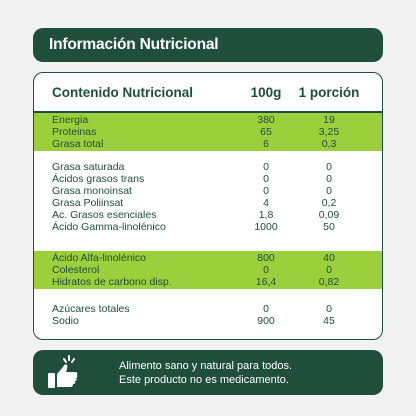  Describe the element at coordinates (208, 215) in the screenshot. I see `table-row: Ac. Grasos esenciales 1,8 0,09` at that location.